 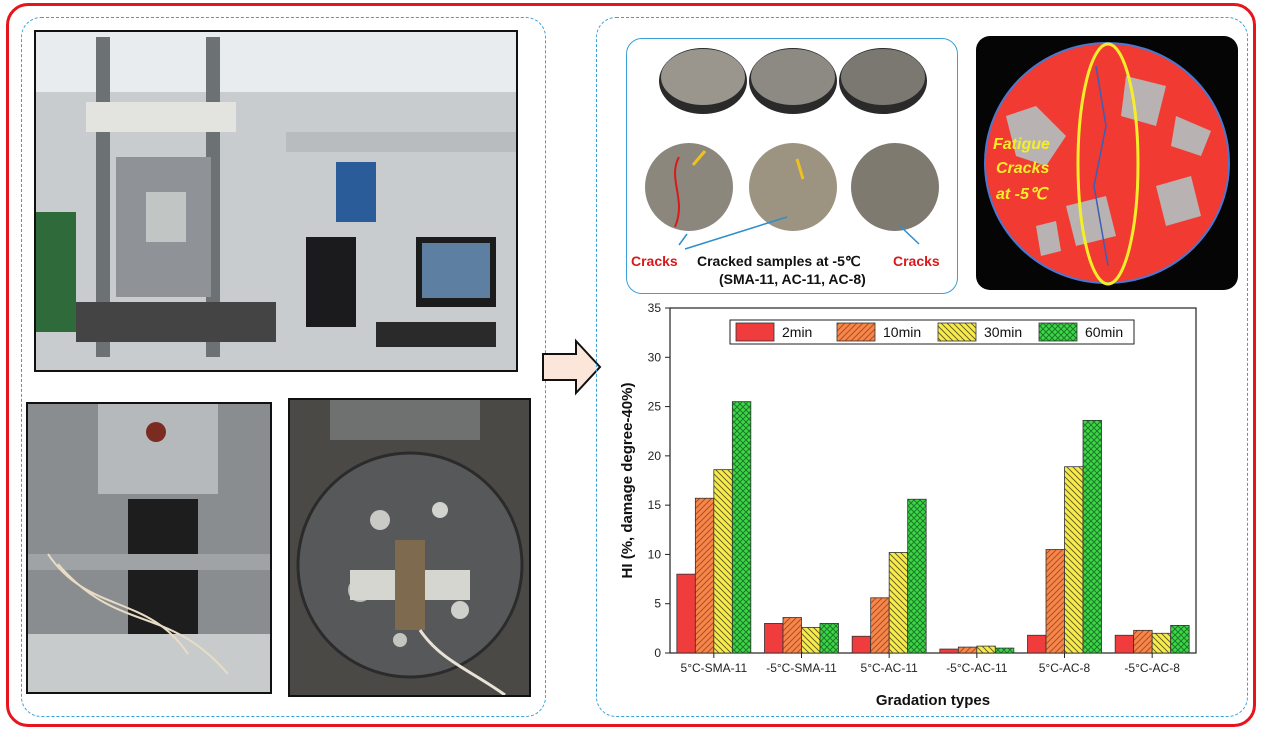 I want to click on legend-swatch-30min, so click(x=957, y=332).